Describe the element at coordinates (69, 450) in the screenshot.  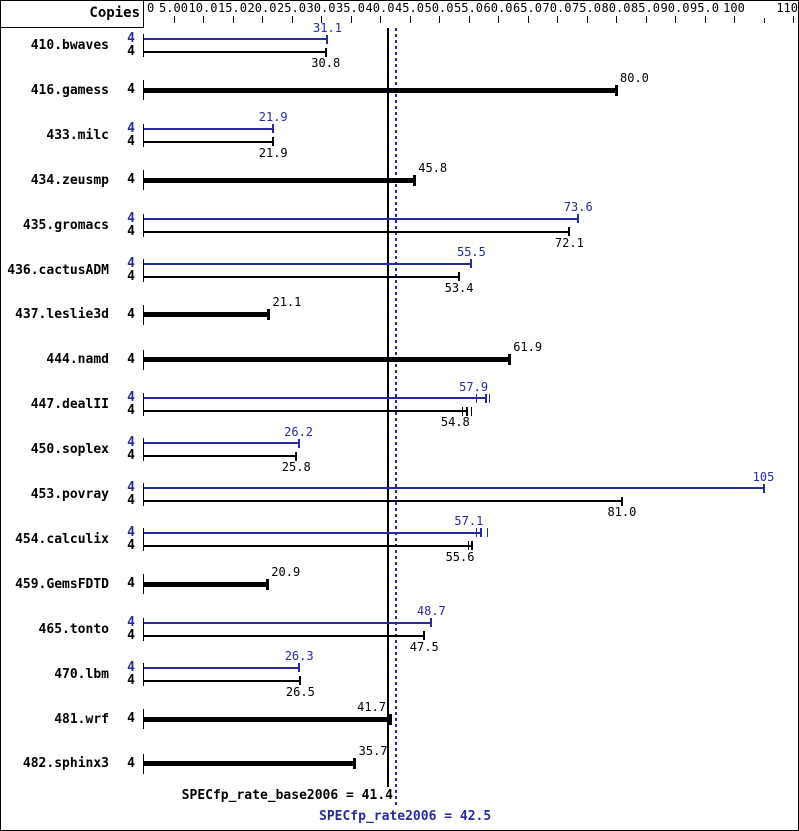
I see `benchmark-label: 450.soplex` at that location.